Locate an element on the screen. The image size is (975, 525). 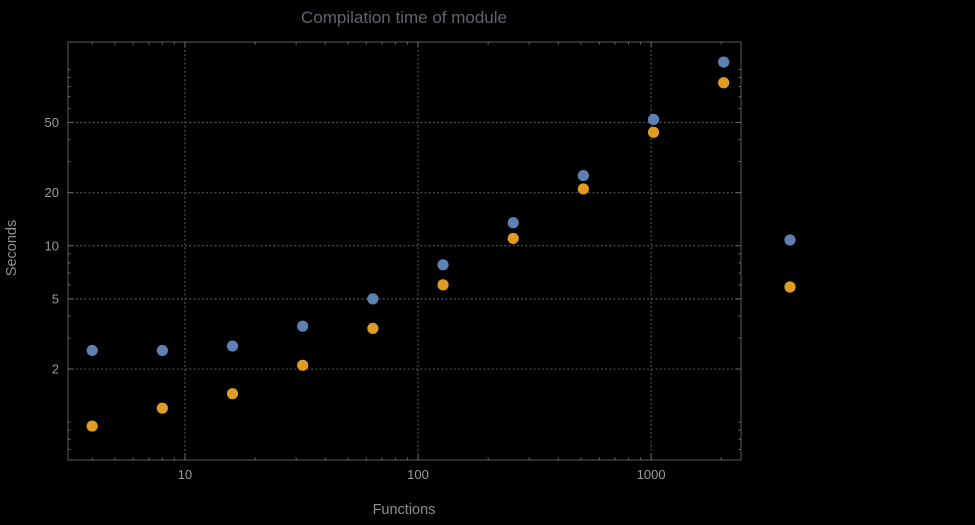
y-tick-label: 50 is located at coordinates (52, 122).